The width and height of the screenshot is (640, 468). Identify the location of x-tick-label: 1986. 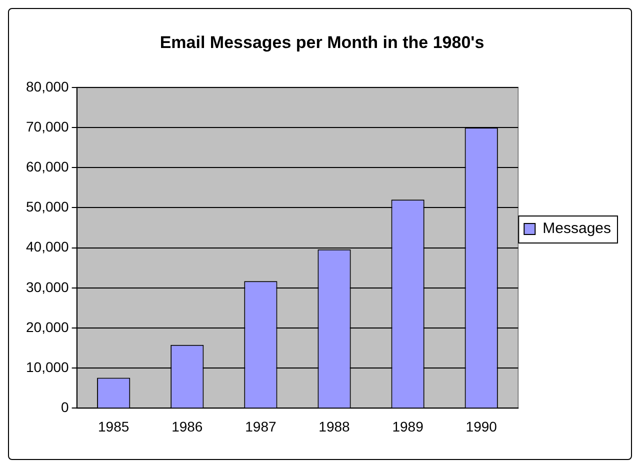
(187, 426).